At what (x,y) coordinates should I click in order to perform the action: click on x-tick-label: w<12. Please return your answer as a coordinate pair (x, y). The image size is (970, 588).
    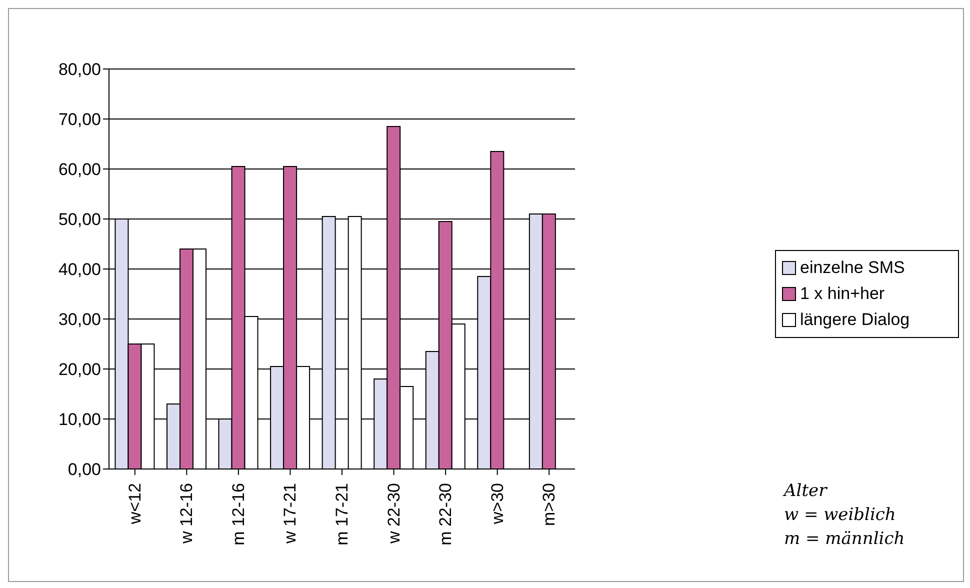
    Looking at the image, I should click on (134, 504).